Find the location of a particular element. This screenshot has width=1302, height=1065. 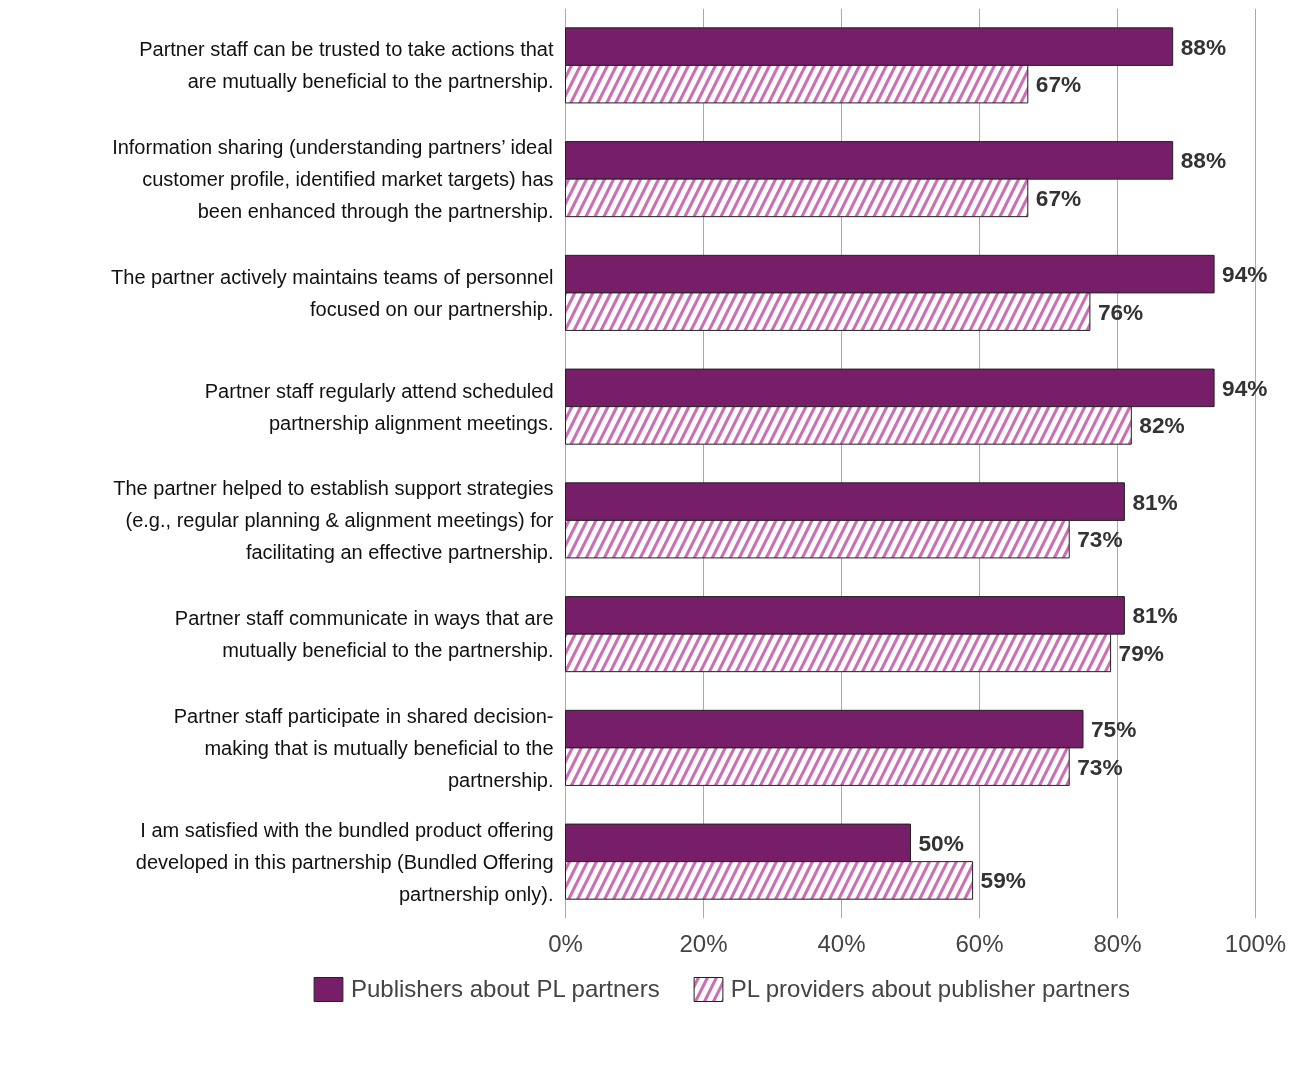

y-tick-label: Partner staff can be trusted to take actions that are mutually beneficial to the partnership. is located at coordinates (346, 65).